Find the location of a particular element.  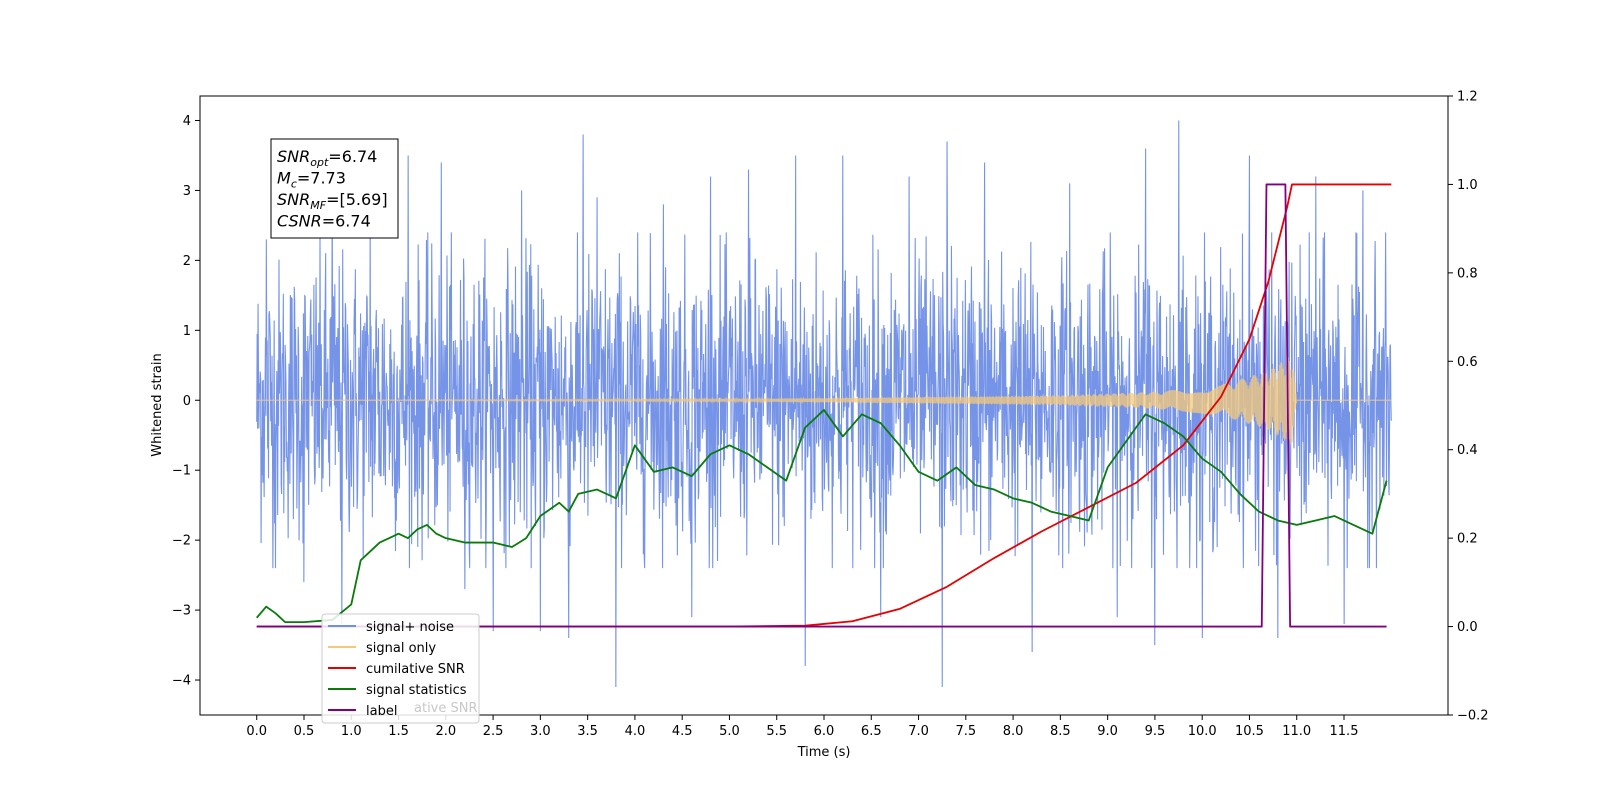

y-right-tick-label: 0.0 is located at coordinates (1467, 627).